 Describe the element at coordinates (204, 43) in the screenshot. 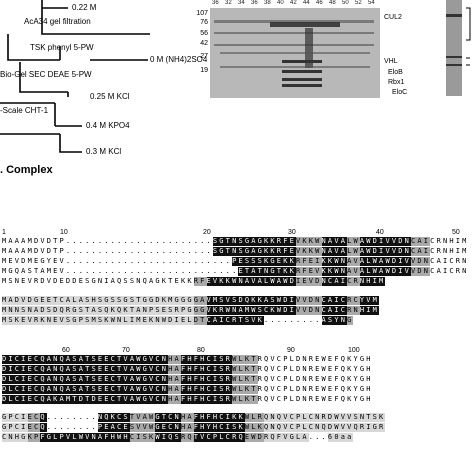

I see `mw-marker: 42` at that location.